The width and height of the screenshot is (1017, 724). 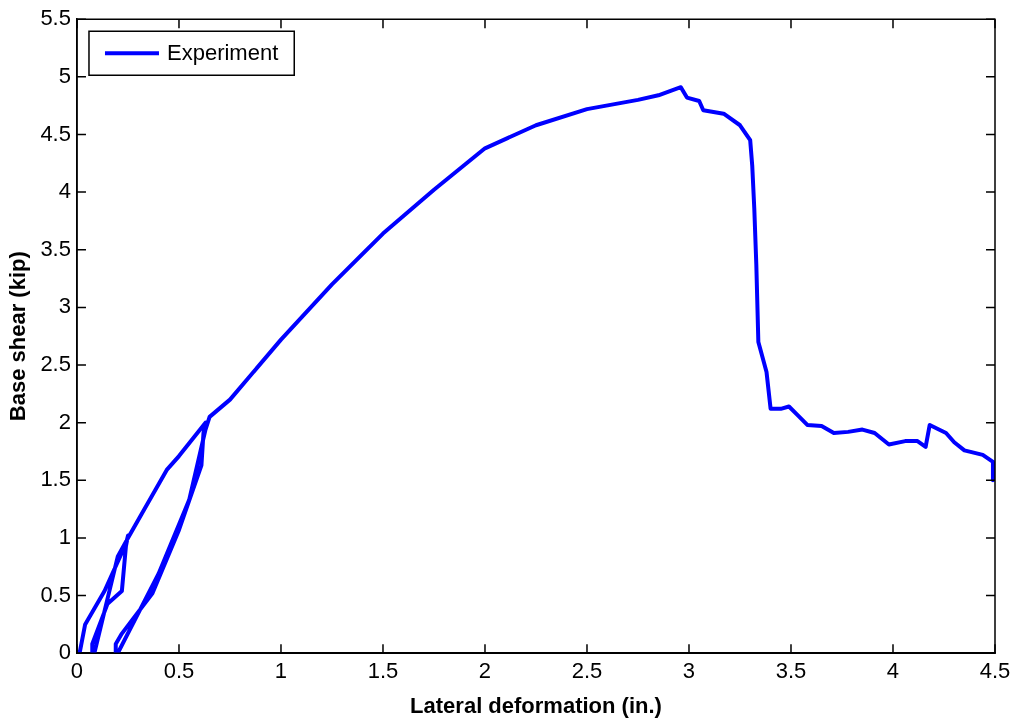 I want to click on y-tick-label: 4.5, so click(x=55, y=133).